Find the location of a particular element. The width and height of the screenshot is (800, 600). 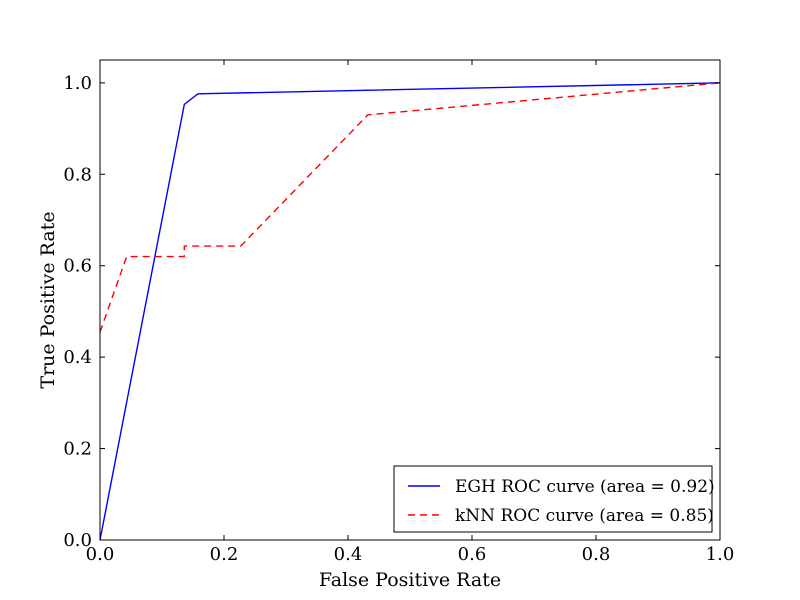

x-tick-label: 0.6 is located at coordinates (472, 554).